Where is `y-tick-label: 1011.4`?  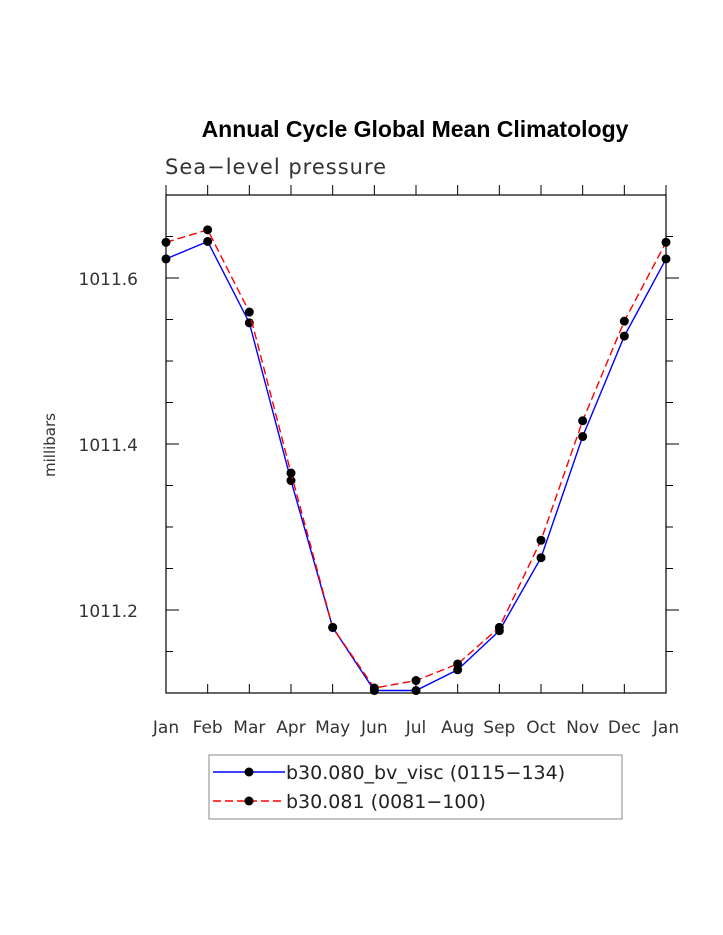 y-tick-label: 1011.4 is located at coordinates (108, 446).